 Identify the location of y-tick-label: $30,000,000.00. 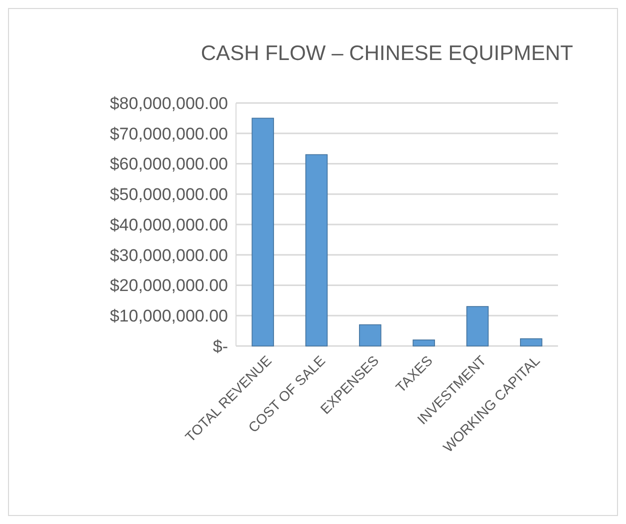
(169, 255).